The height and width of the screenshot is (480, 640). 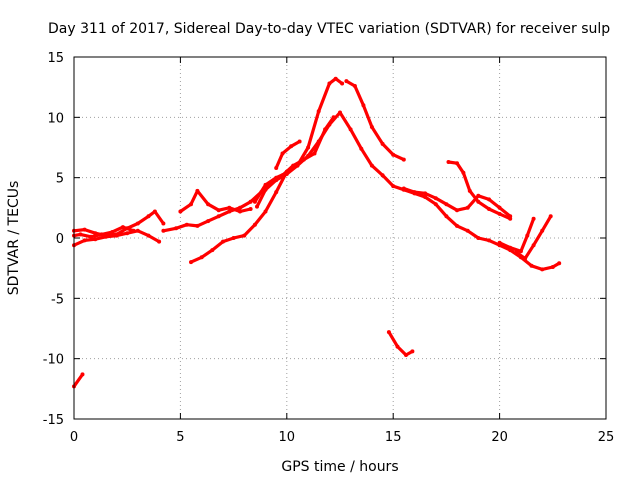 I want to click on y-axis-label: SDTVAR / TECUs, so click(x=14, y=238).